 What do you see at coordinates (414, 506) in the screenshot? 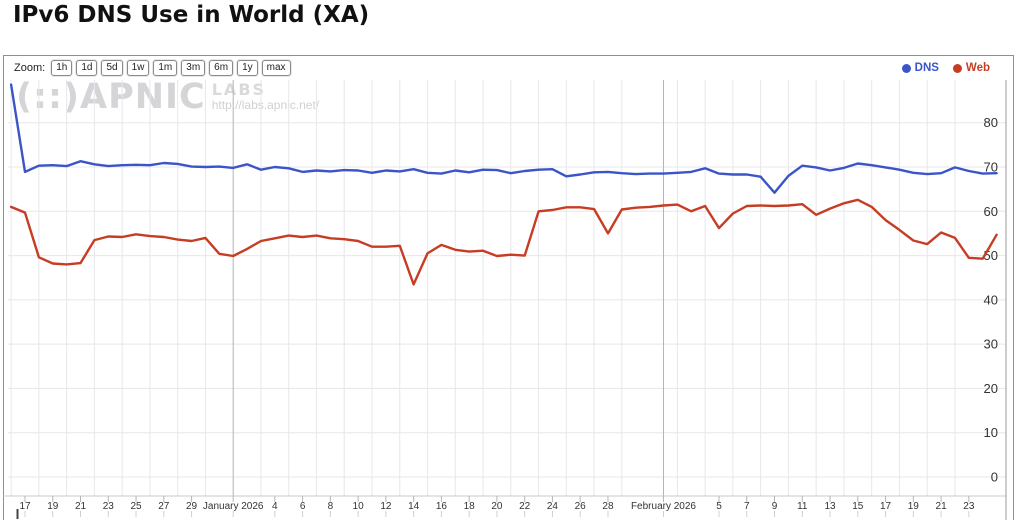
I see `x-axis-label: 14` at bounding box center [414, 506].